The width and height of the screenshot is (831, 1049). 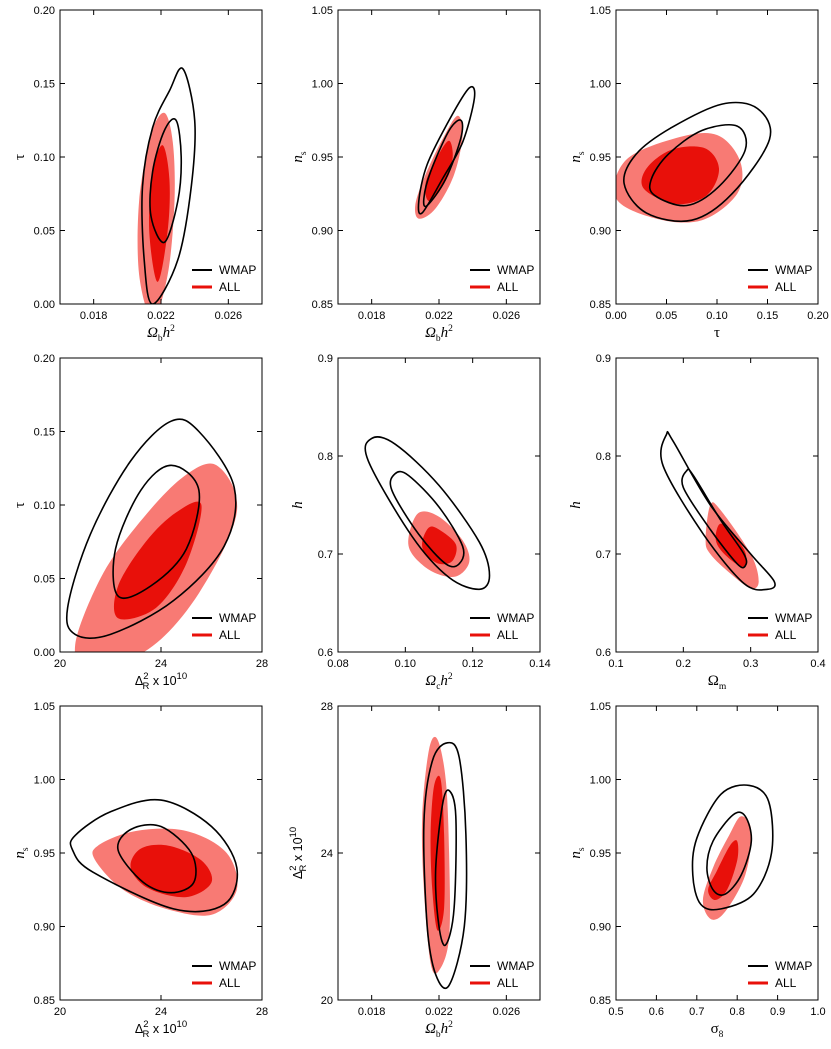 I want to click on x-tick-label: 0.5, so click(x=615, y=1012).